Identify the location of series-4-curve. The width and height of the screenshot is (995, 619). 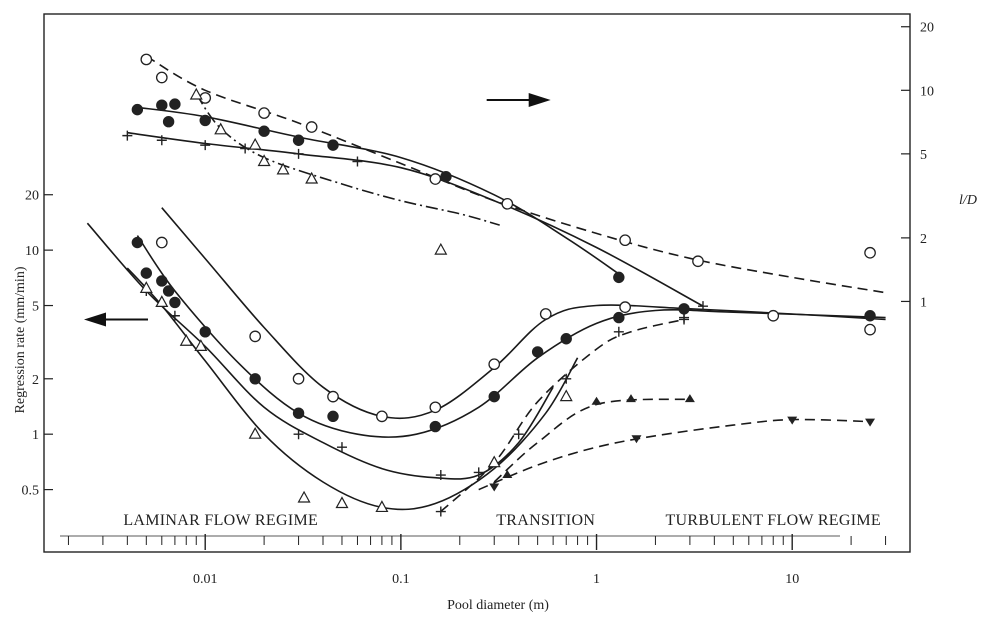
(562, 415).